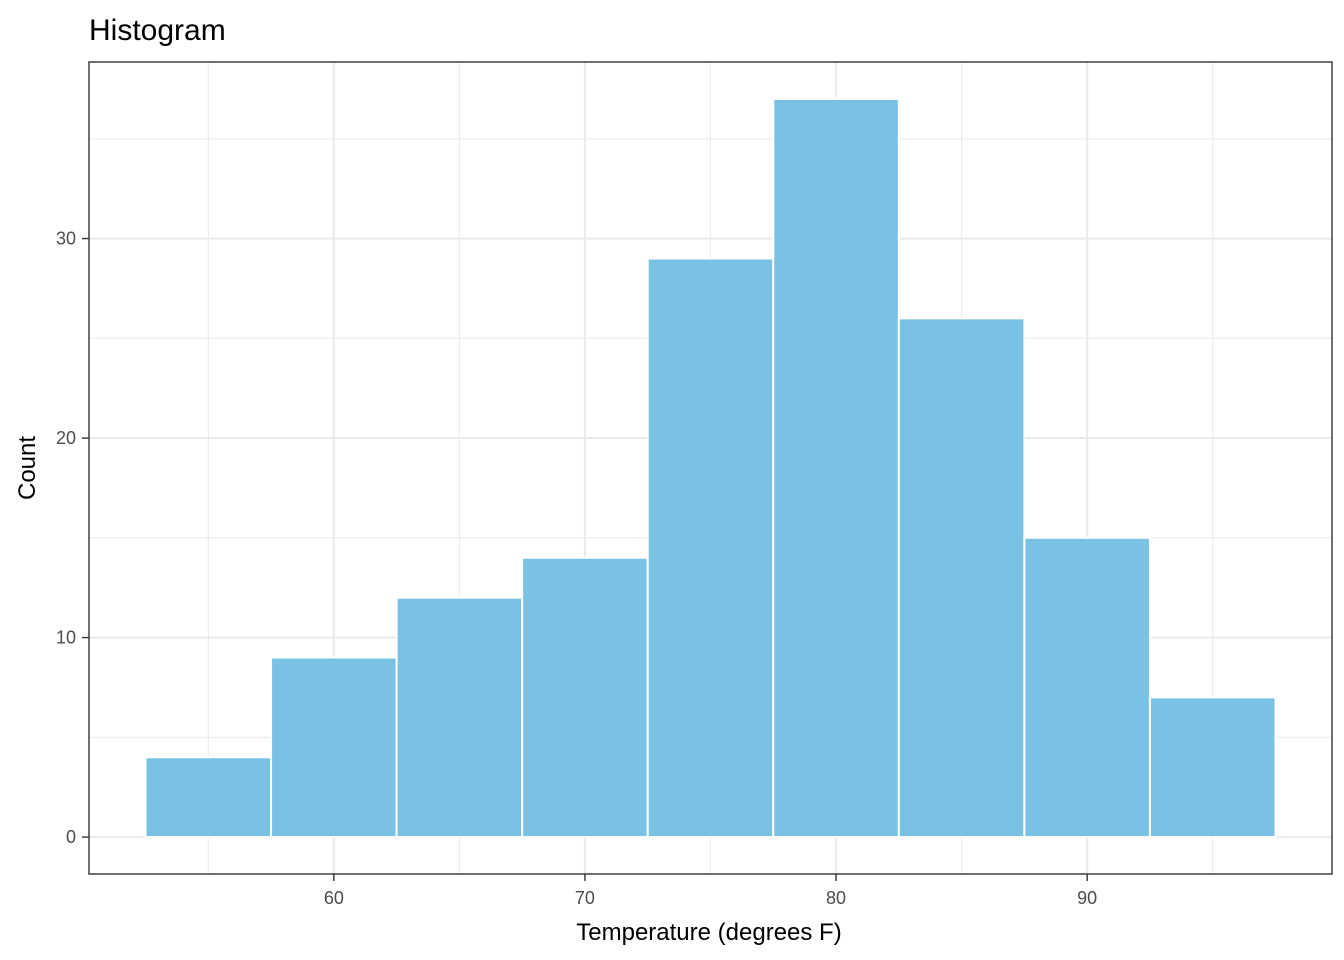 The image size is (1344, 960). What do you see at coordinates (27, 468) in the screenshot?
I see `y-axis-title: Count` at bounding box center [27, 468].